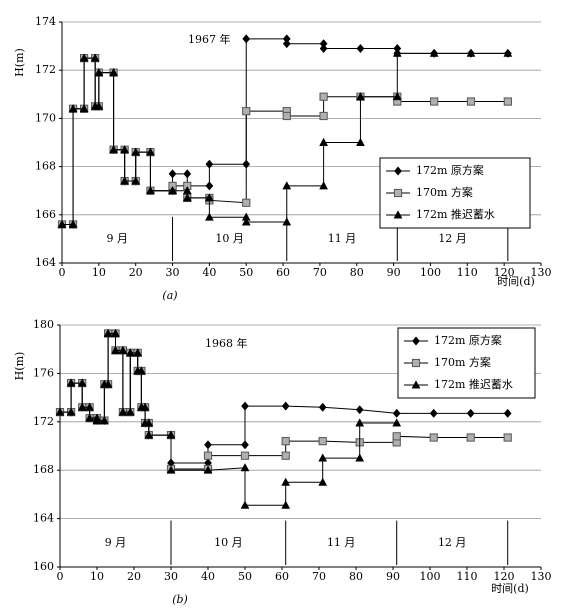  What do you see at coordinates (43, 421) in the screenshot?
I see `y-tick-label: 172` at bounding box center [43, 421].